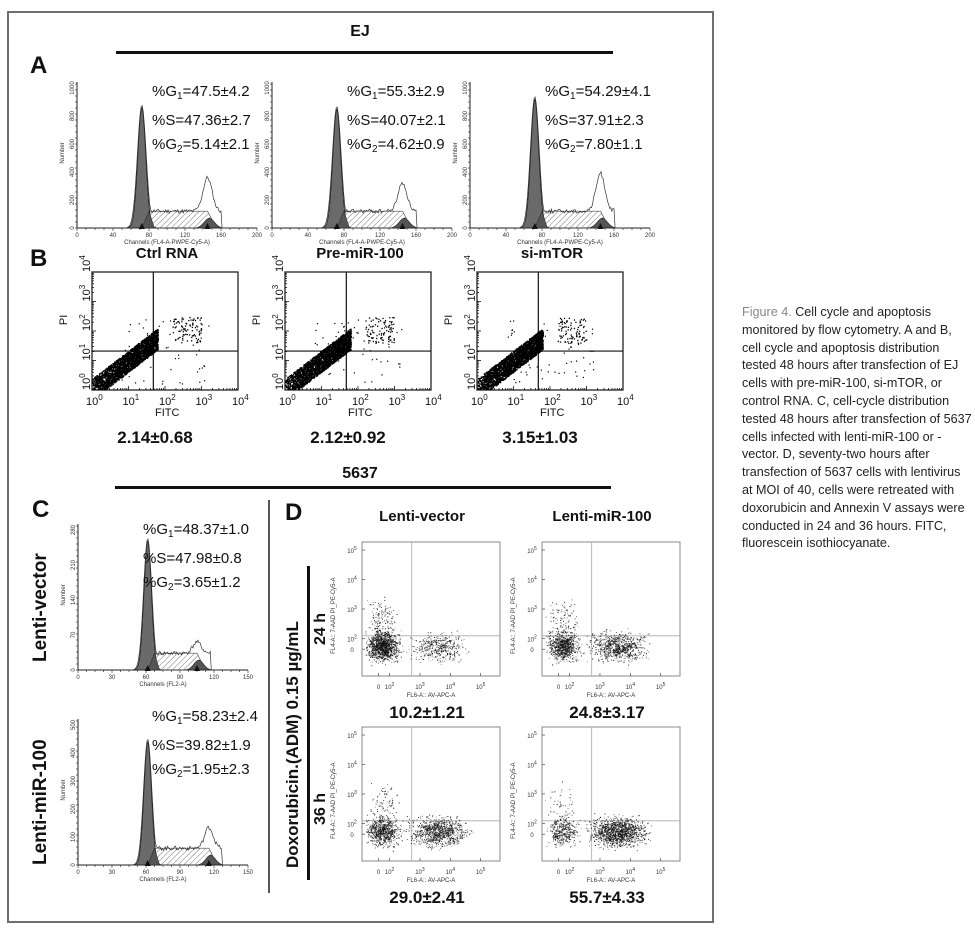  Describe the element at coordinates (598, 121) in the screenshot. I see `cell-cycle-stats: %G1=54.29±4.1 %S=37.91±2.3 %G2=7.80±1.1` at that location.